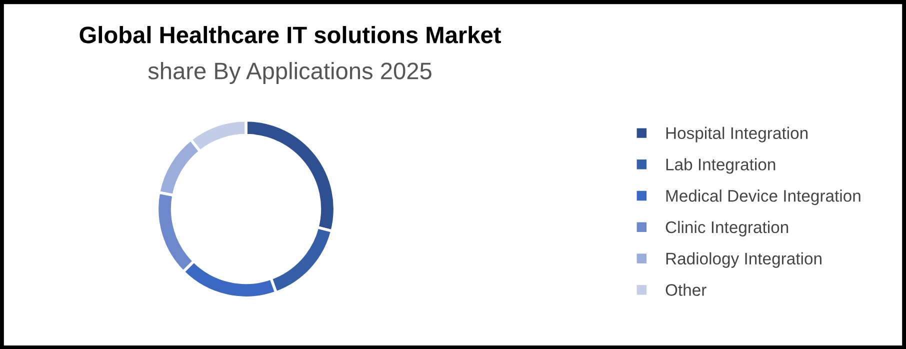 The height and width of the screenshot is (349, 906). Describe the element at coordinates (686, 290) in the screenshot. I see `legend-label: Other` at that location.